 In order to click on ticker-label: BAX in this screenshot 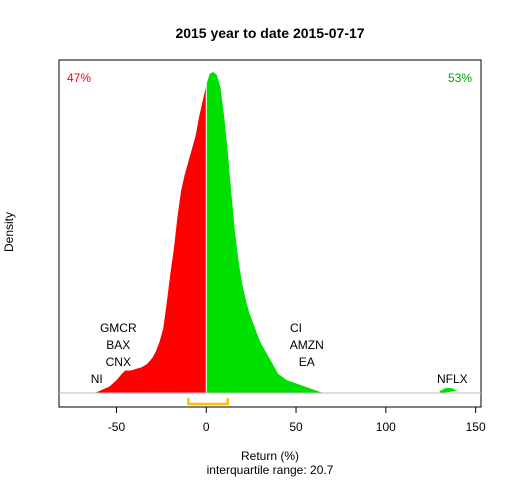, I will do `click(118, 345)`.